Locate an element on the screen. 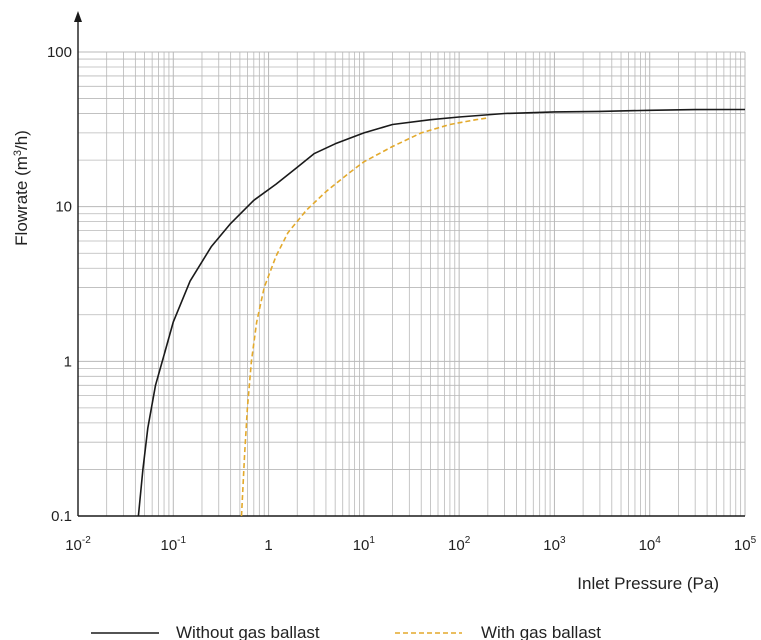  x-tick-label-exponent: 3 is located at coordinates (563, 540).